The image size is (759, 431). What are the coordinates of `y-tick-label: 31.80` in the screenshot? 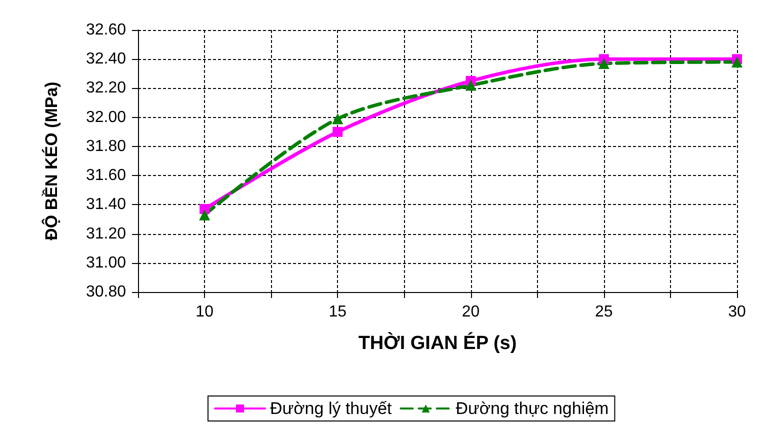 It's located at (106, 146).